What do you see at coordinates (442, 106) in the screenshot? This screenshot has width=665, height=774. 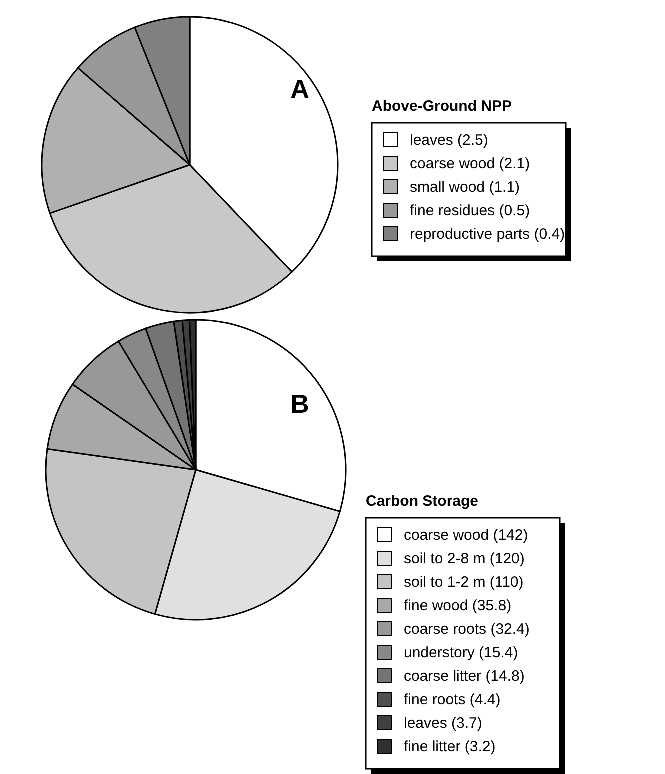 I see `legend-title: Above-Ground NPP` at bounding box center [442, 106].